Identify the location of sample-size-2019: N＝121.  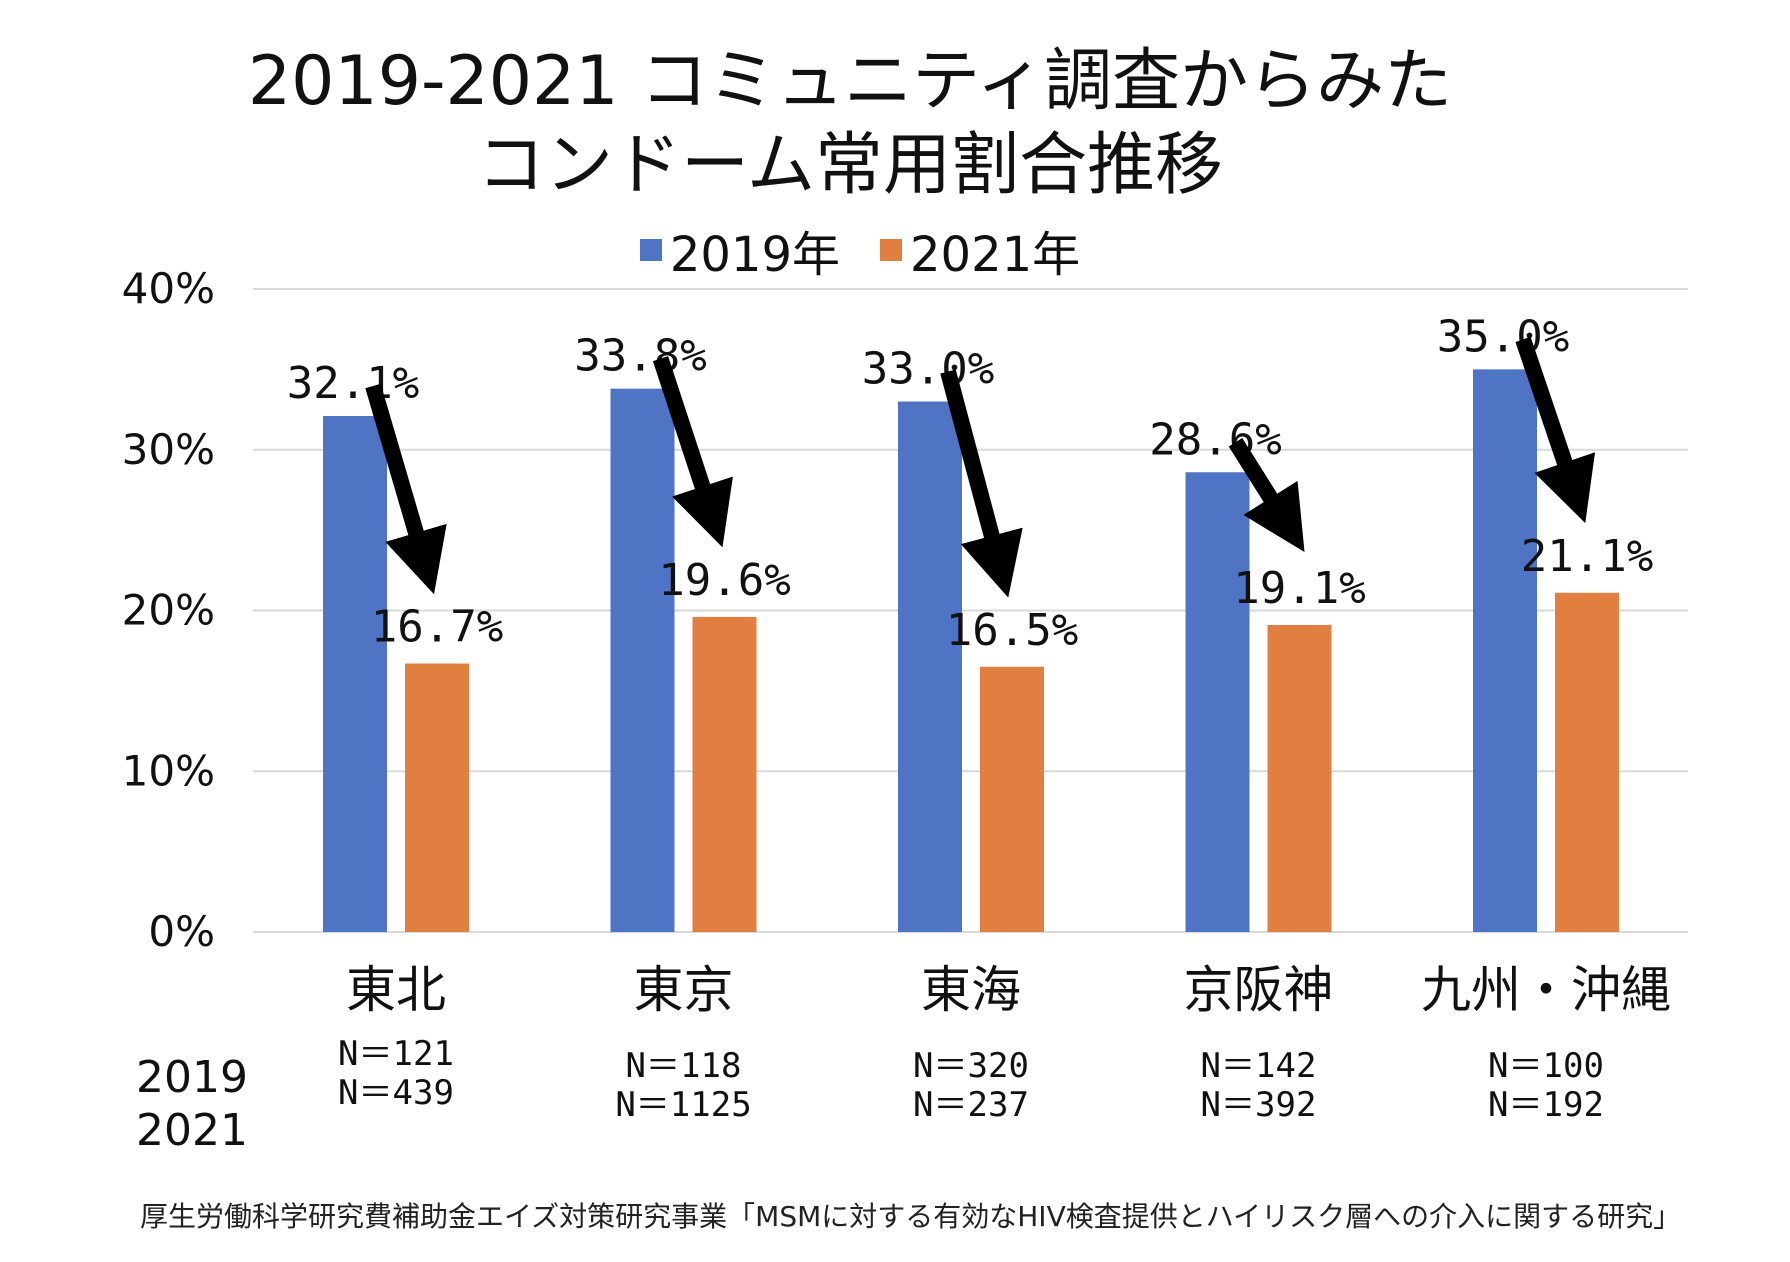
(396, 1054).